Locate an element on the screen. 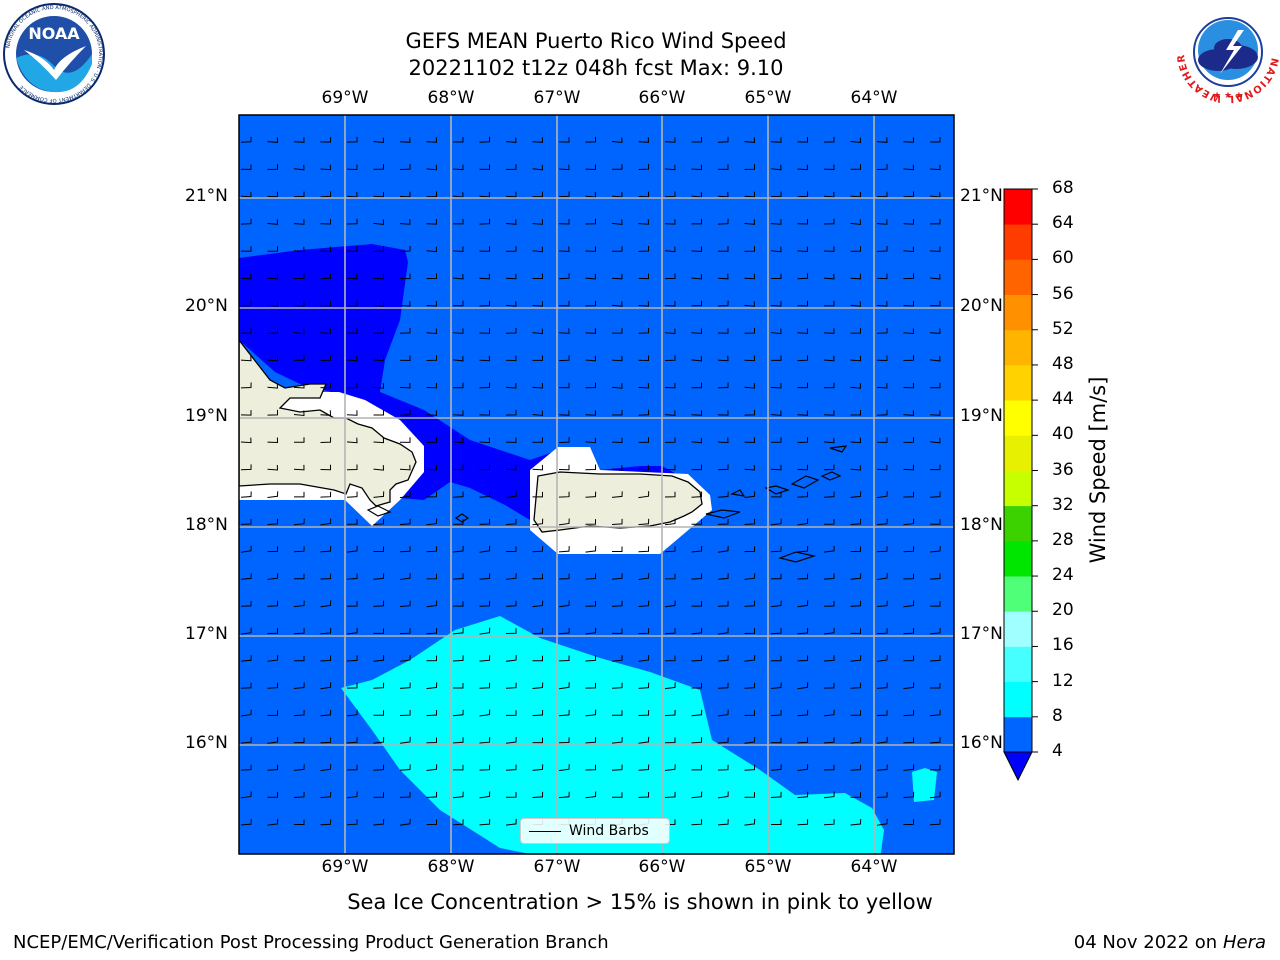 The image size is (1280, 960). footer-date-text: 04 Nov 2022 on is located at coordinates (1145, 942).